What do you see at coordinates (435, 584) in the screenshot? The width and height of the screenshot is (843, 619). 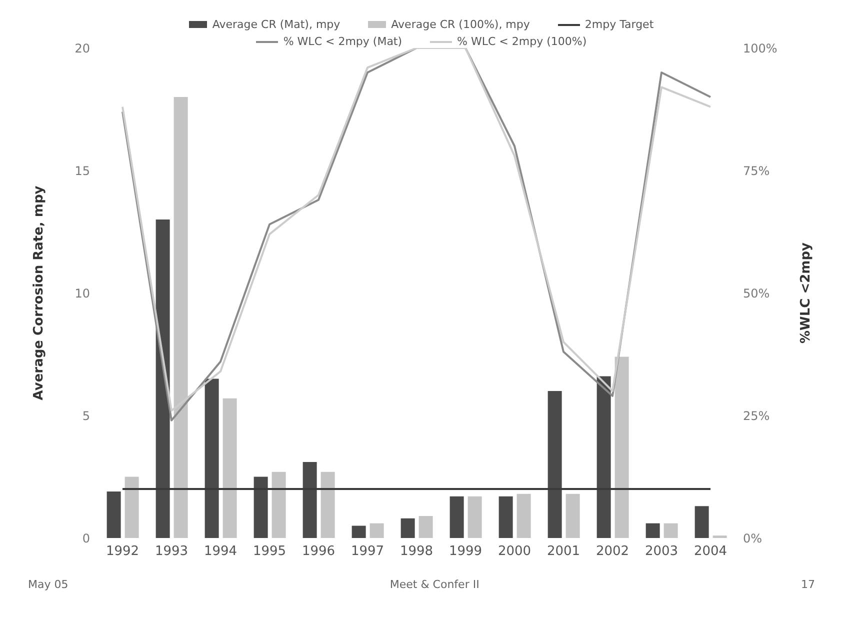 I see `text: Meet & Confer II` at bounding box center [435, 584].